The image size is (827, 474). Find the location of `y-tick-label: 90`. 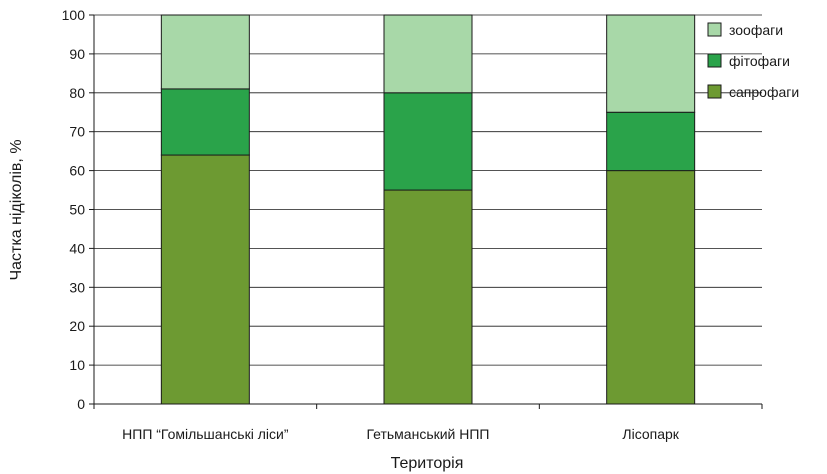

y-tick-label: 90 is located at coordinates (77, 54).